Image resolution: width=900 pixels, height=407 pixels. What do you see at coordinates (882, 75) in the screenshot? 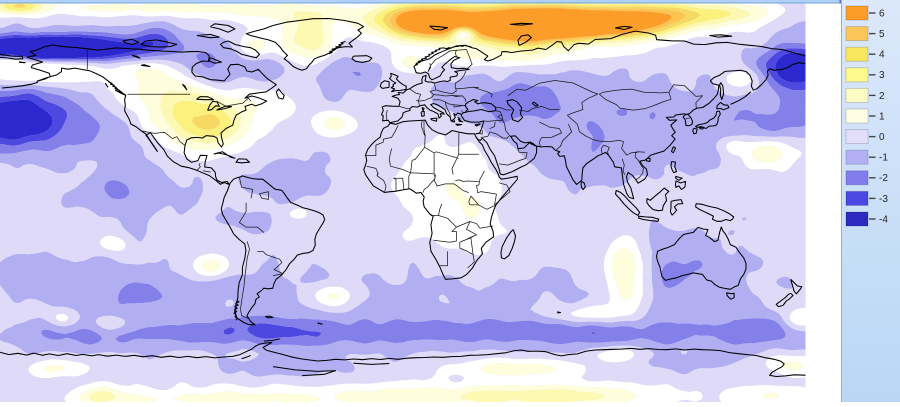
I see `svg-text: 3` at bounding box center [882, 75].